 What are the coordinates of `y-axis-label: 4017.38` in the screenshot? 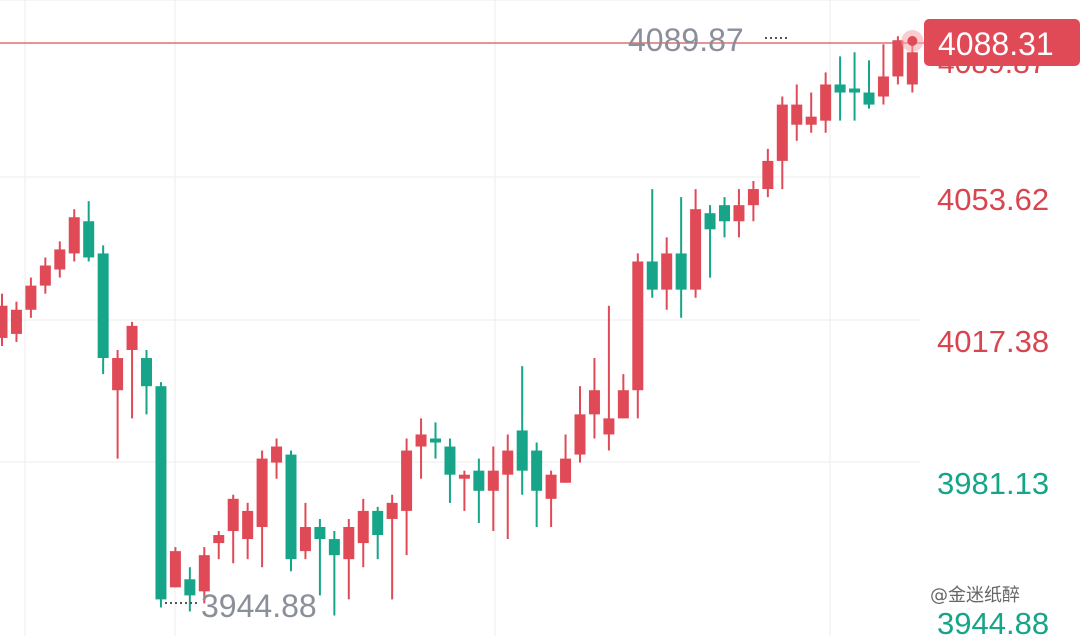 It's located at (993, 341).